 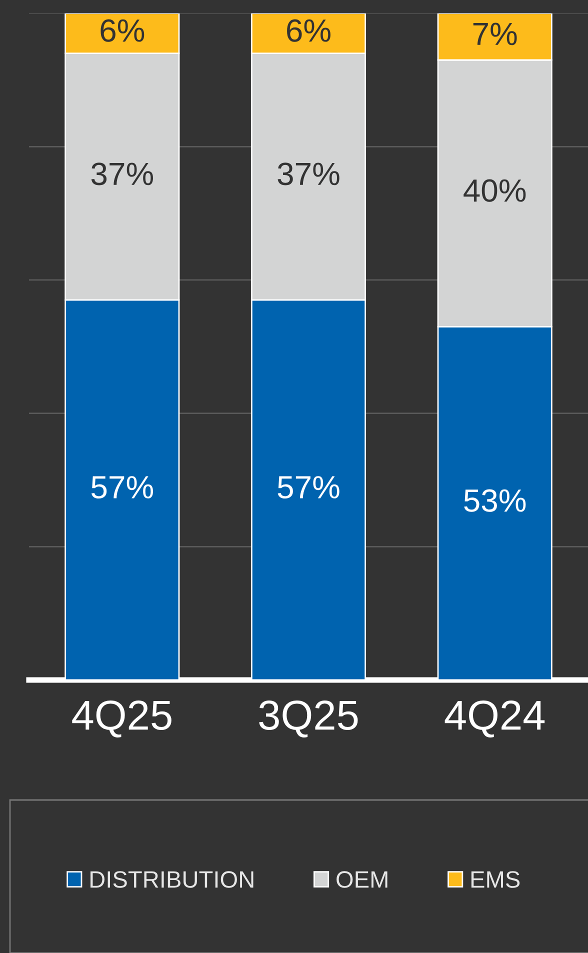 What do you see at coordinates (172, 879) in the screenshot?
I see `legend-label: DISTRIBUTION` at bounding box center [172, 879].